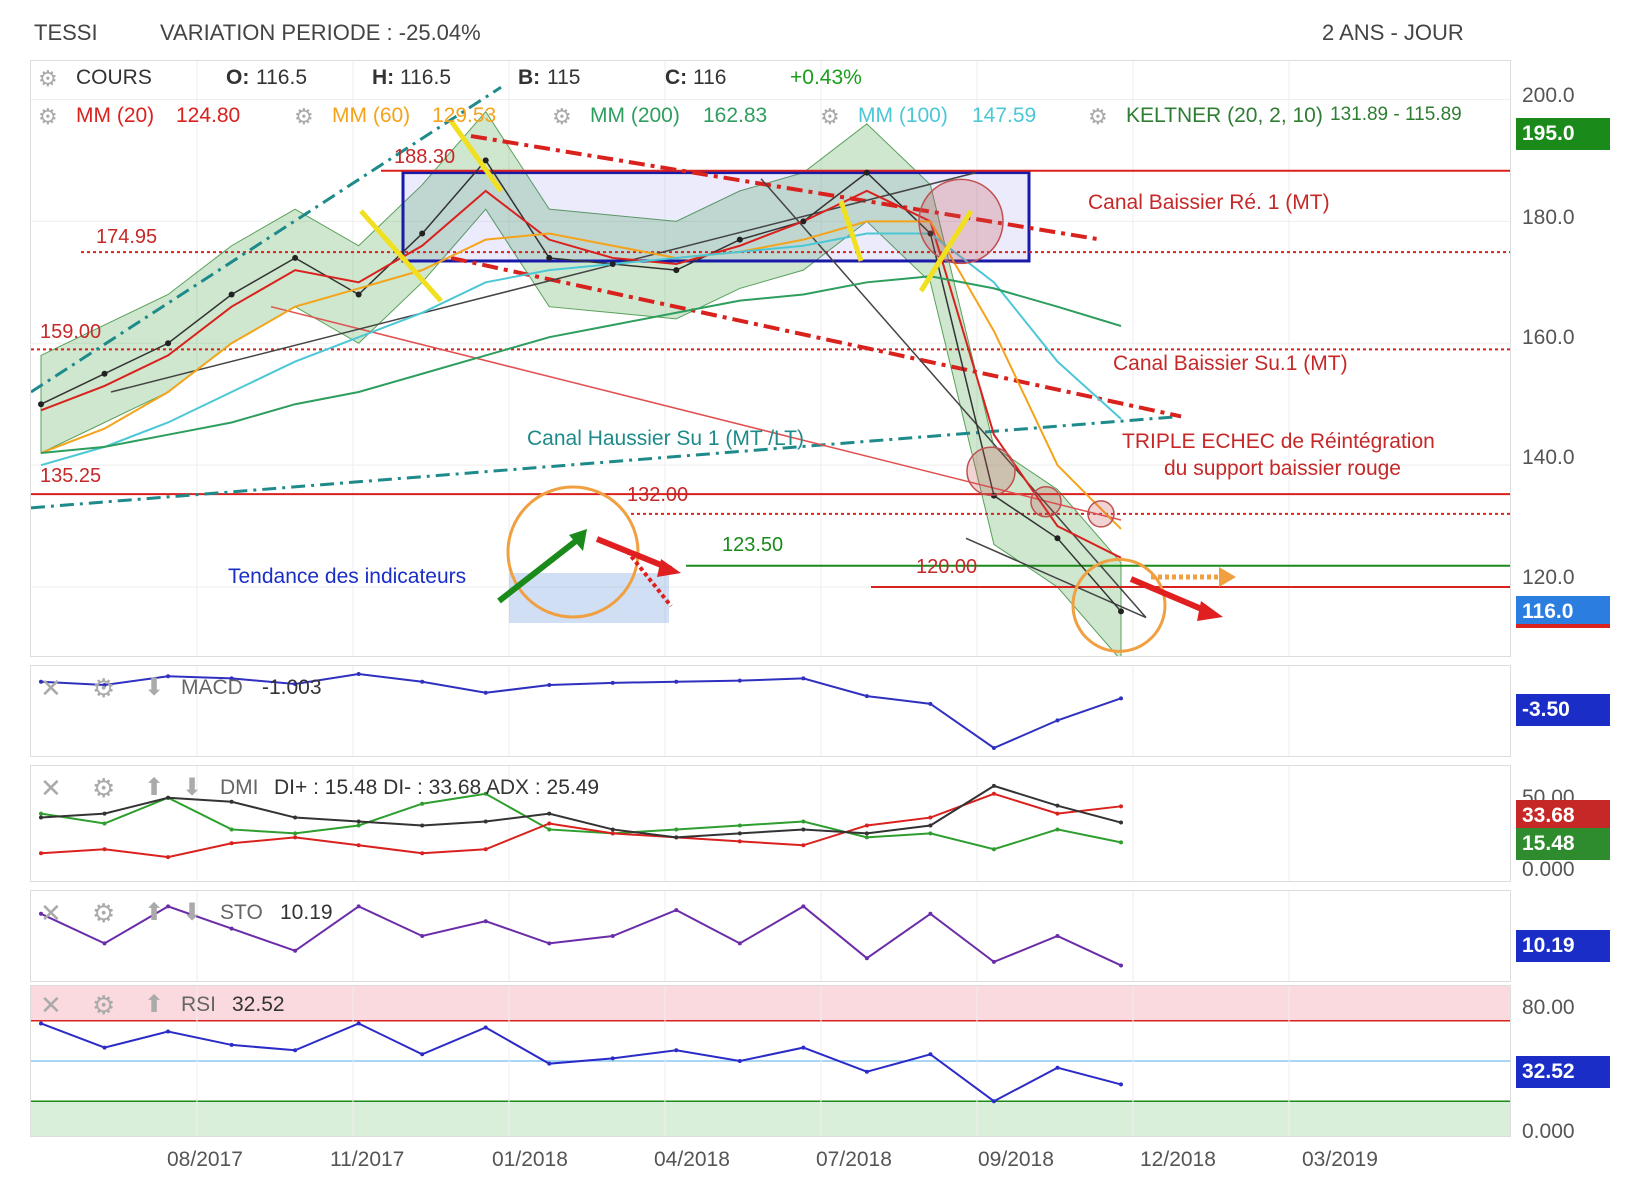 This screenshot has height=1186, width=1628. Describe the element at coordinates (530, 1159) in the screenshot. I see `x-tick: 01/2018` at that location.